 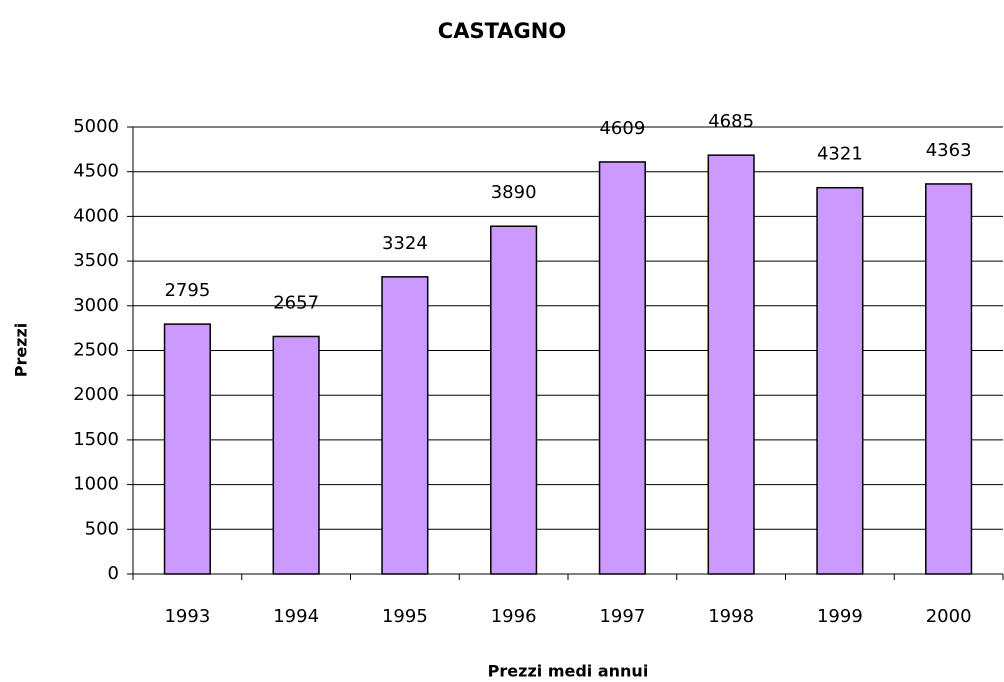 I want to click on data-label: 3324, so click(x=405, y=243).